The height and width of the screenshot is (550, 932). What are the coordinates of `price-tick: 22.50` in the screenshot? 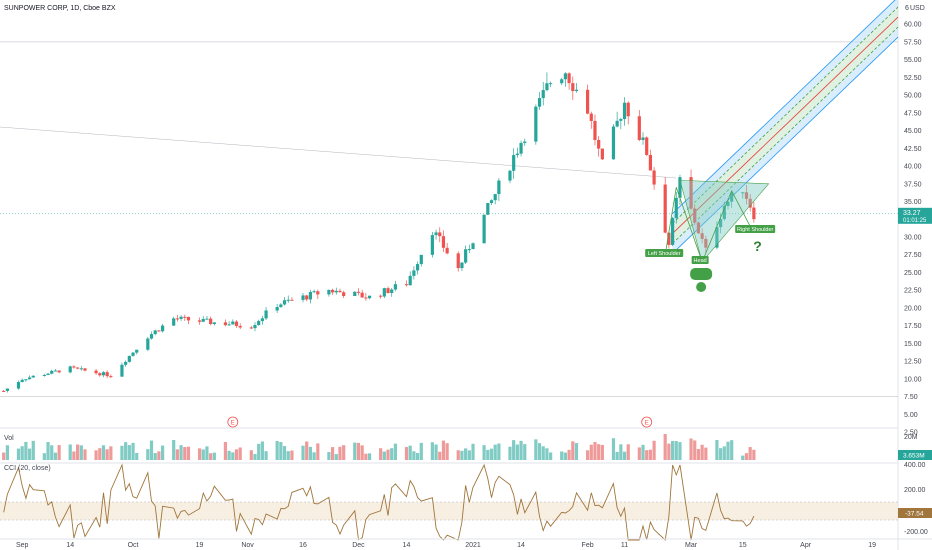 It's located at (913, 291).